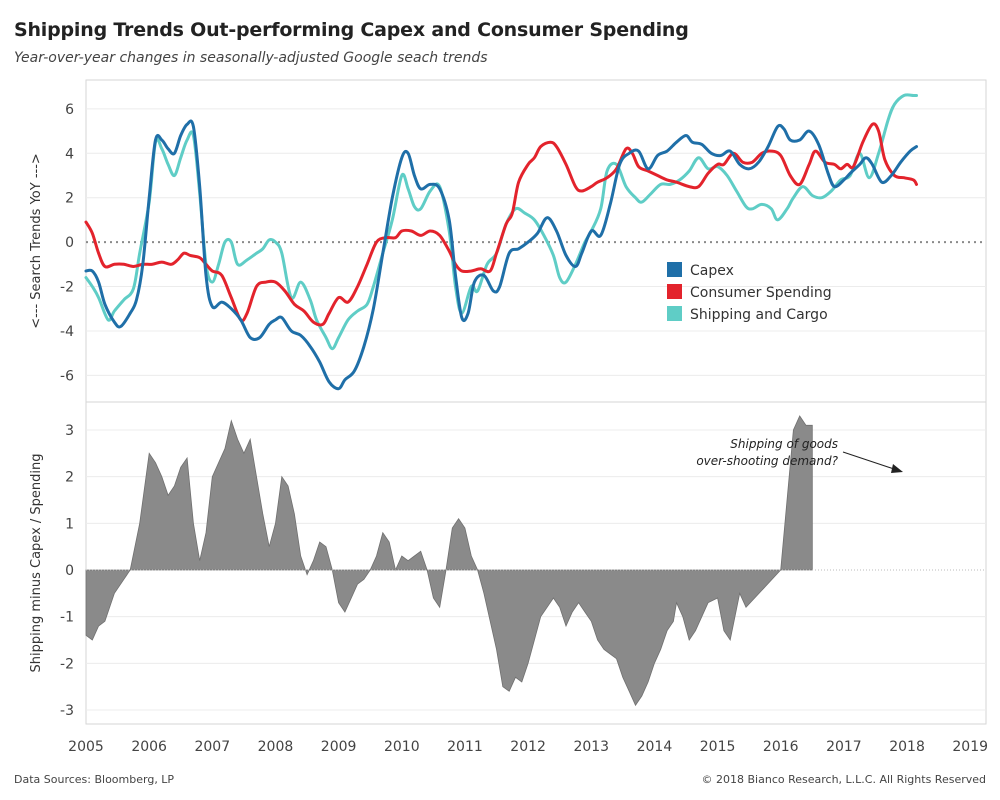  Describe the element at coordinates (36, 241) in the screenshot. I see `y-axis-label-top: <--- Search Trends YoY --->` at that location.